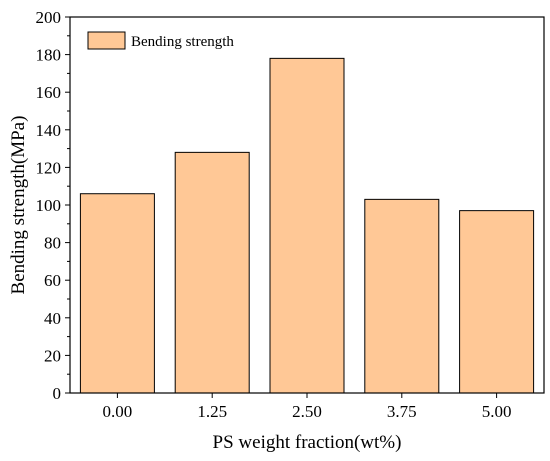  What do you see at coordinates (307, 411) in the screenshot?
I see `x-tick-label: 2.50` at bounding box center [307, 411].